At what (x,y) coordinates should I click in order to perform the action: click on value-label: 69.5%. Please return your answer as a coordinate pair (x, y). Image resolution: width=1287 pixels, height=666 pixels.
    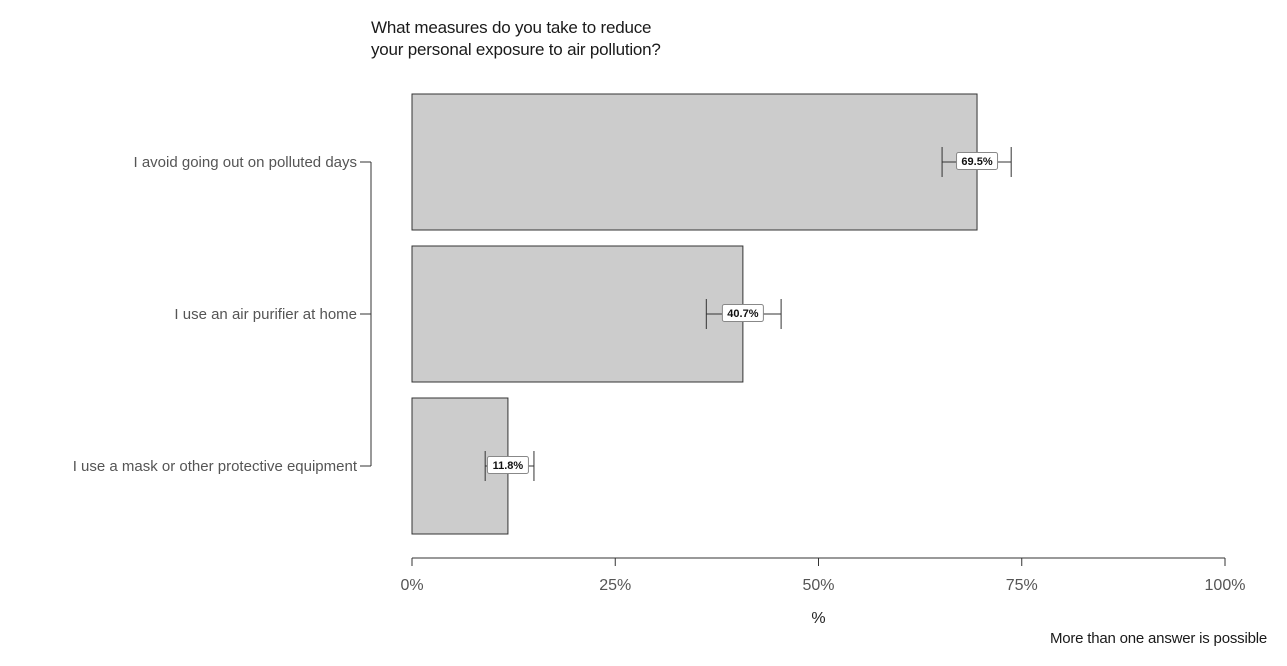
    Looking at the image, I should click on (976, 162).